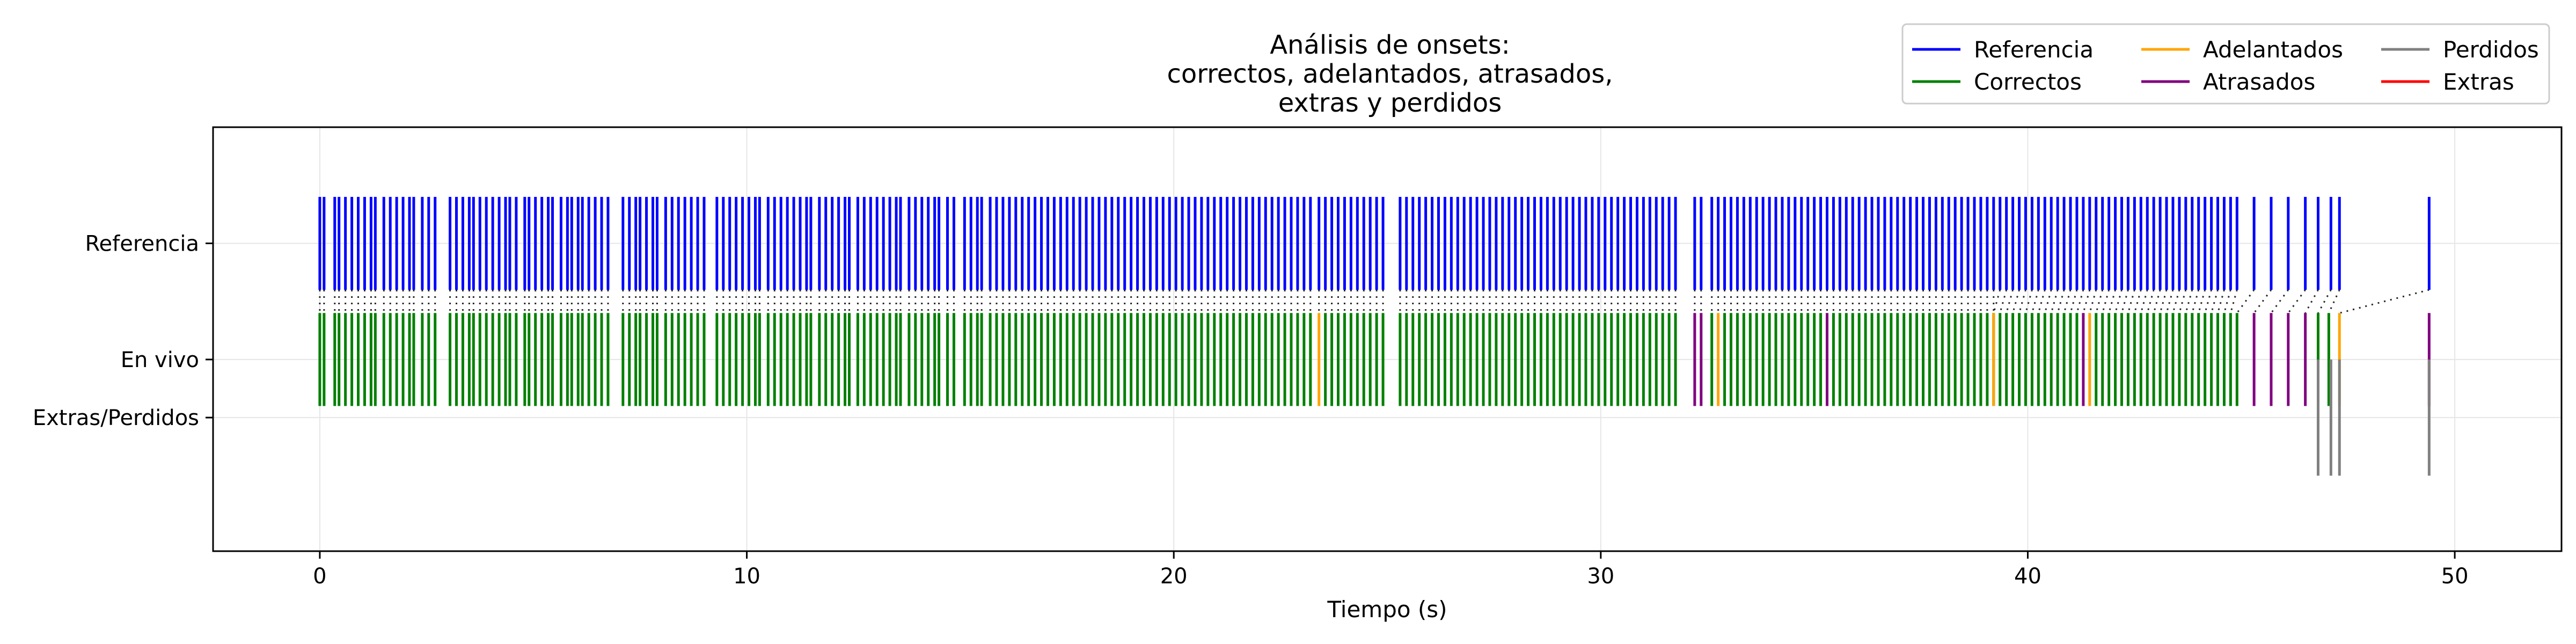 The image size is (2576, 644). What do you see at coordinates (160, 360) in the screenshot?
I see `y-tick-label: En vivo` at bounding box center [160, 360].